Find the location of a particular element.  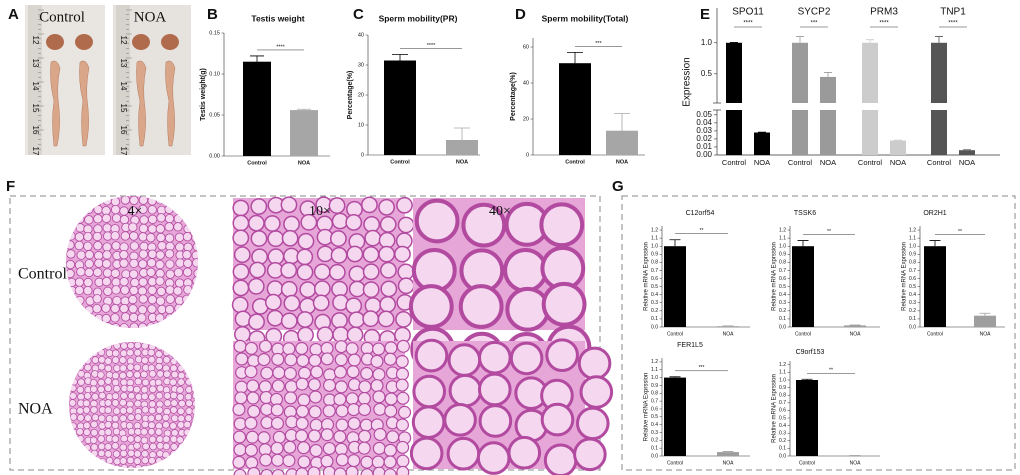

y-tick-label: 0.1 is located at coordinates (912, 319).